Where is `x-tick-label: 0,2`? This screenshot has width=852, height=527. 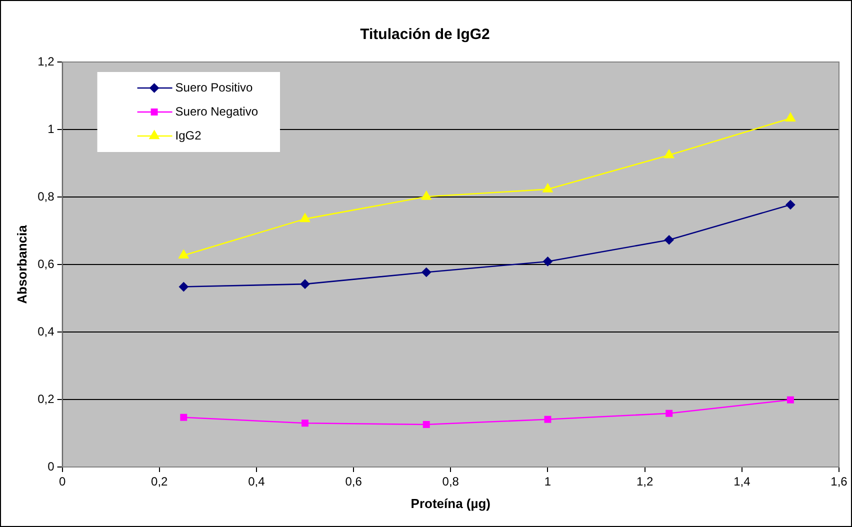
x-tick-label: 0,2 is located at coordinates (159, 481).